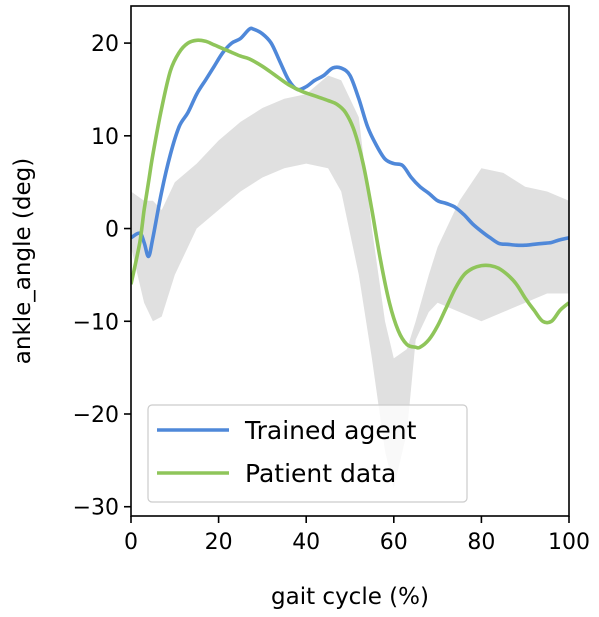 This screenshot has height=617, width=599. I want to click on x-tick-label: 0, so click(131, 542).